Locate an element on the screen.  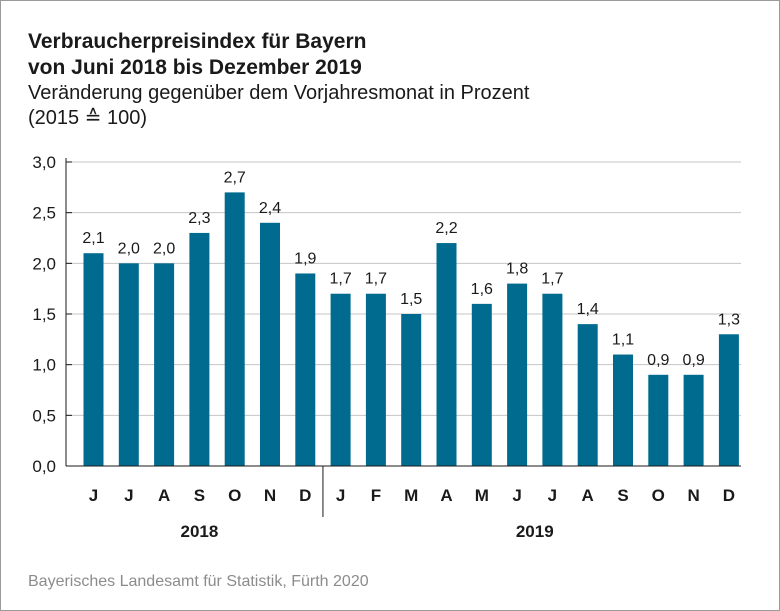
bar-value-label: 2,2 is located at coordinates (446, 228).